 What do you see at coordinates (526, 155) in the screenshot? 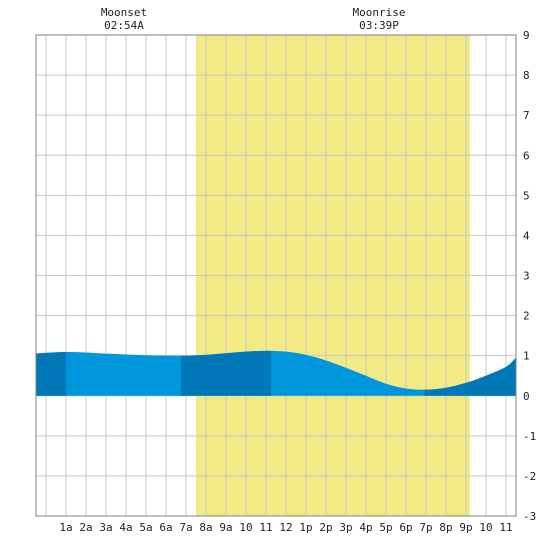
I see `y-tick-label: 6` at bounding box center [526, 155].